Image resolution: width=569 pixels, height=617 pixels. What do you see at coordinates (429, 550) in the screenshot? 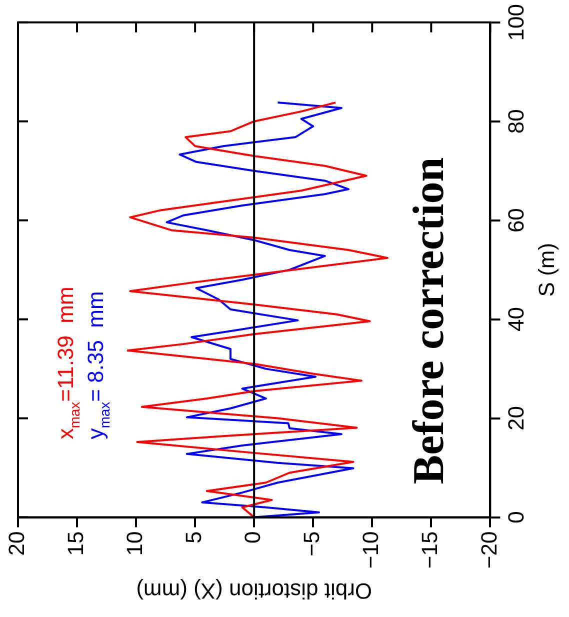
I see `x-tick-label: −15` at bounding box center [429, 550].